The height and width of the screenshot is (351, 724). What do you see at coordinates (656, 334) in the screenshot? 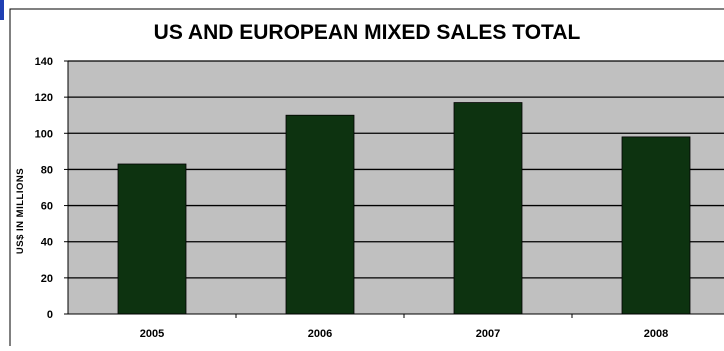
I see `x-tick-label: 2008` at bounding box center [656, 334].